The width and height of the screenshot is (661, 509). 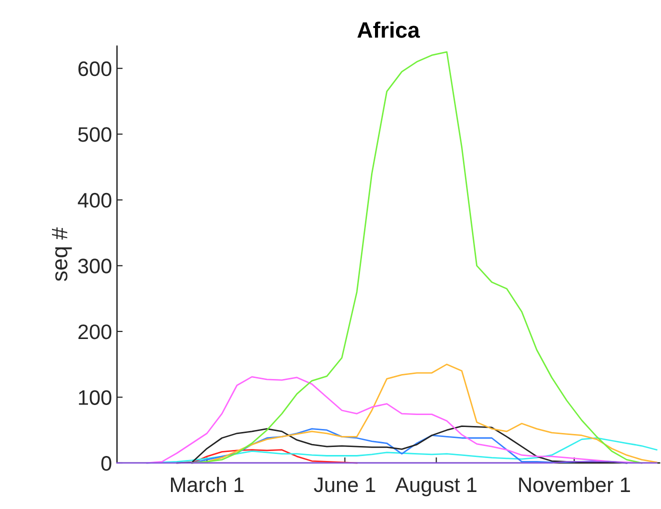 What do you see at coordinates (62, 254) in the screenshot?
I see `y-axis-title: seq #` at bounding box center [62, 254].